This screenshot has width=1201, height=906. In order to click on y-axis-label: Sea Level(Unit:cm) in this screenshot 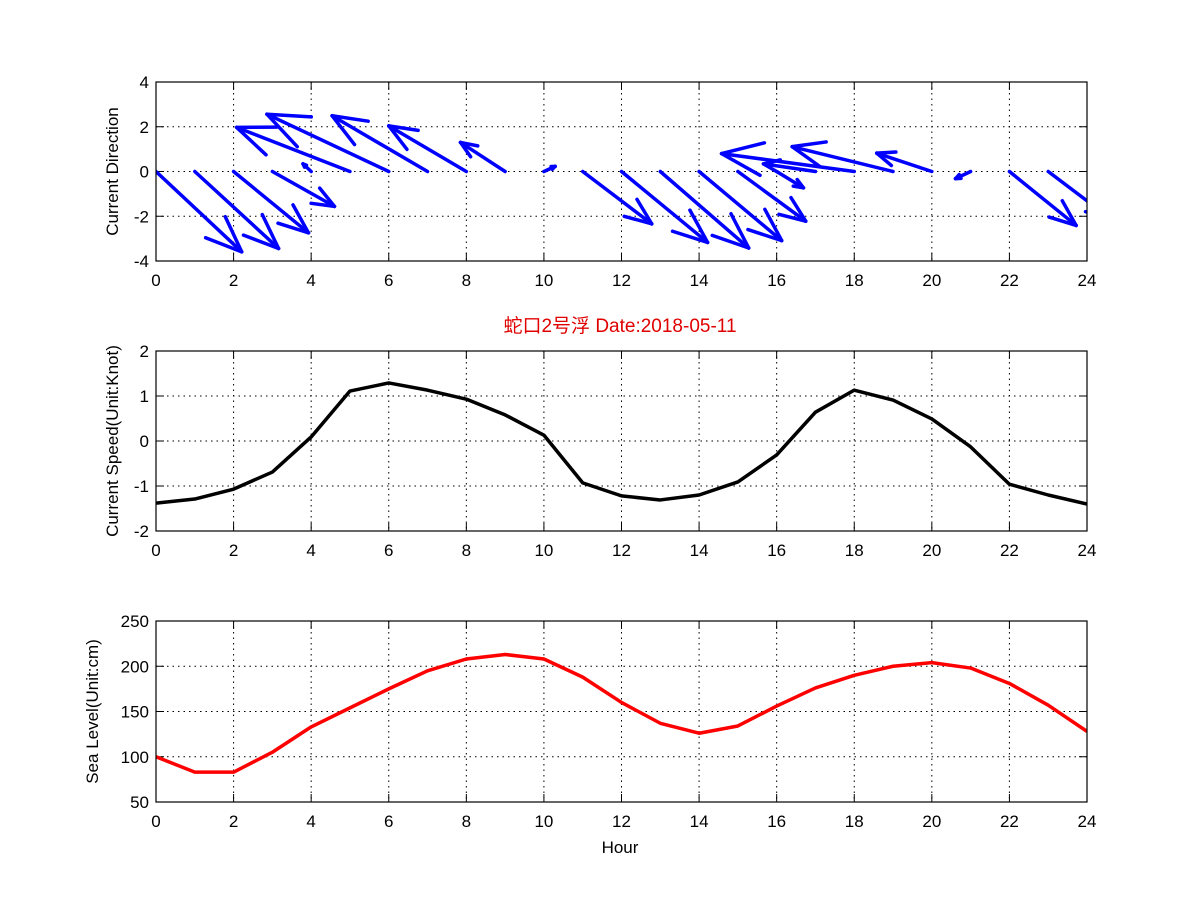, I will do `click(92, 711)`.